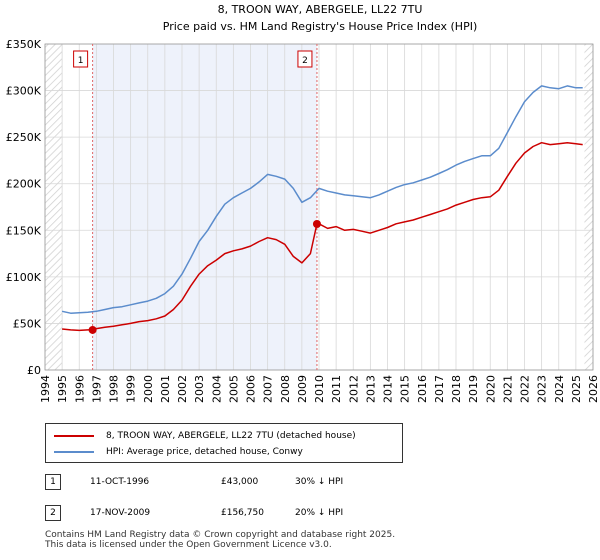  Describe the element at coordinates (96, 389) in the screenshot. I see `x-tick-label: 1997` at that location.